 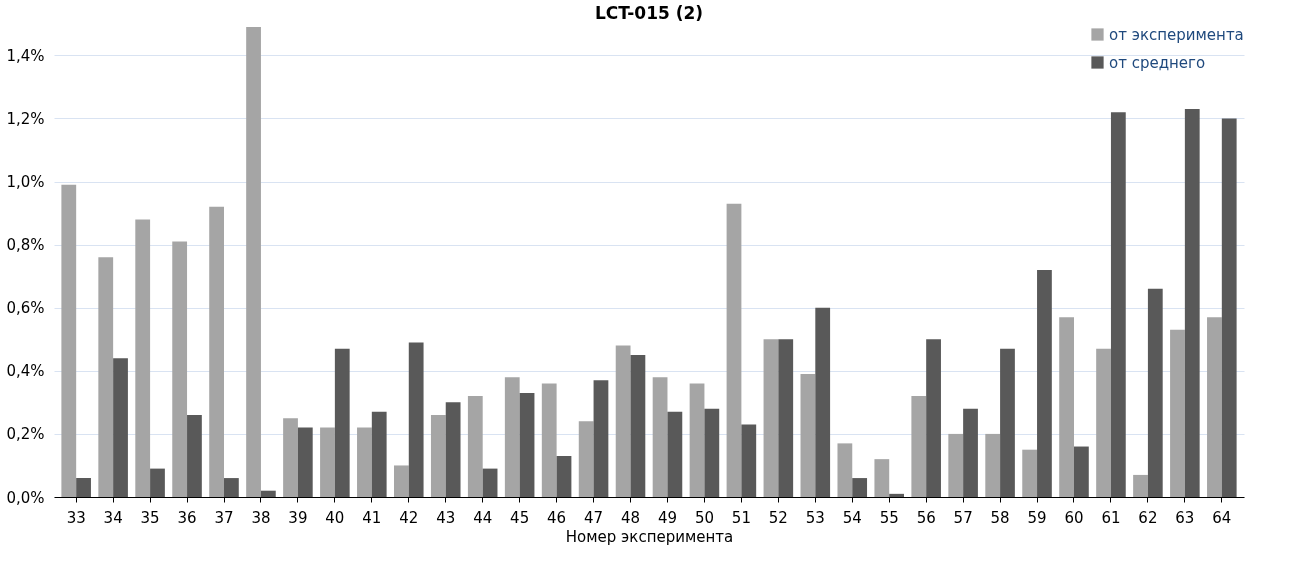 What do you see at coordinates (25, 497) in the screenshot?
I see `y-tick-label: 0,0%` at bounding box center [25, 497].